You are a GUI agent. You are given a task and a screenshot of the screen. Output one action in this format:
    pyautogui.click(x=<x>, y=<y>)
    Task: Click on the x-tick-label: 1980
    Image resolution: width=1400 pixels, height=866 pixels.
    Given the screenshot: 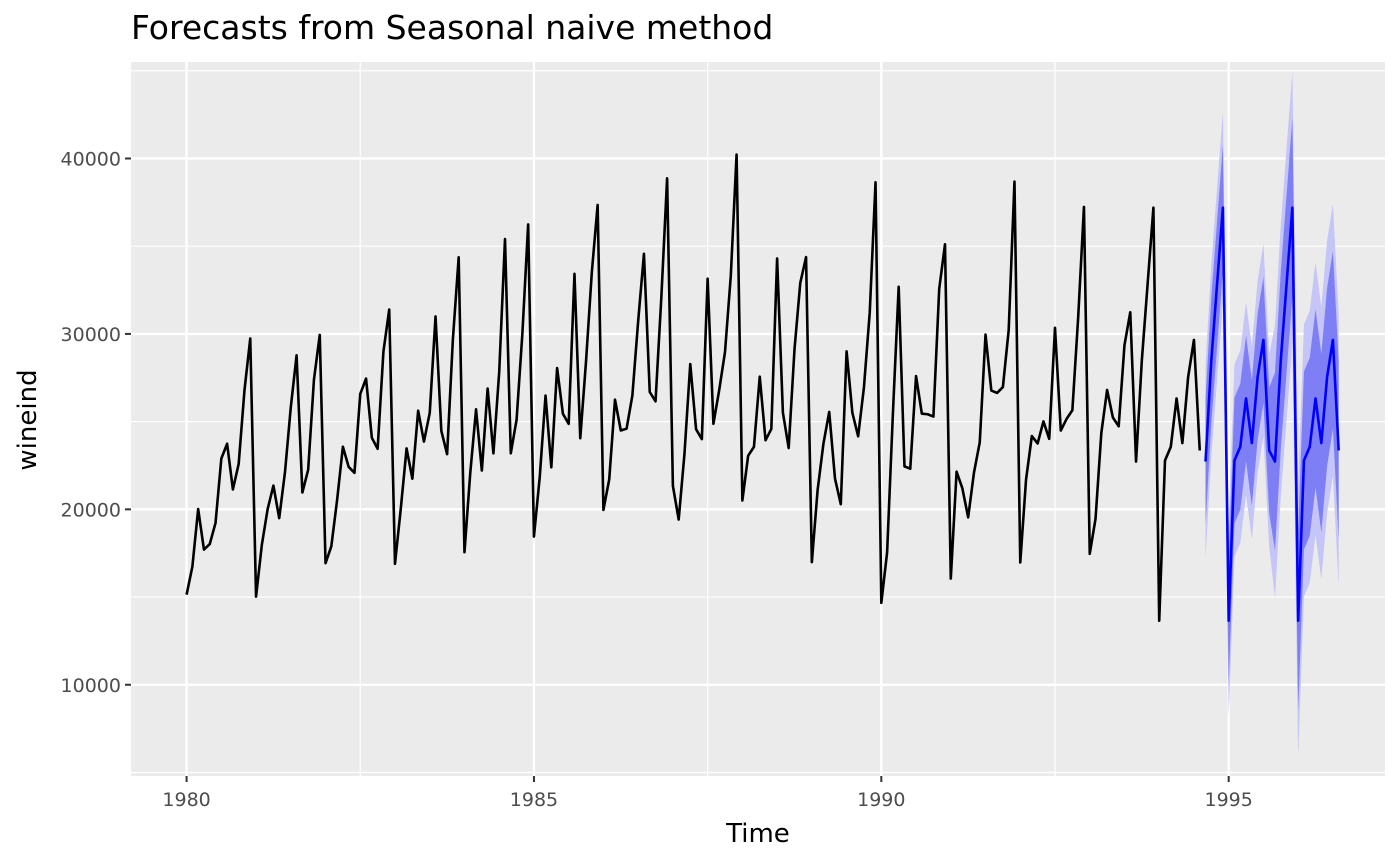 What is the action you would take?
    pyautogui.click(x=186, y=800)
    